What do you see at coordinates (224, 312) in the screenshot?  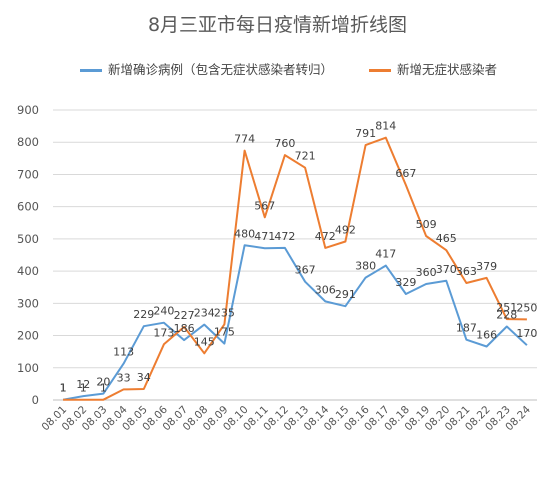 I see `data-label: 235` at bounding box center [224, 312].